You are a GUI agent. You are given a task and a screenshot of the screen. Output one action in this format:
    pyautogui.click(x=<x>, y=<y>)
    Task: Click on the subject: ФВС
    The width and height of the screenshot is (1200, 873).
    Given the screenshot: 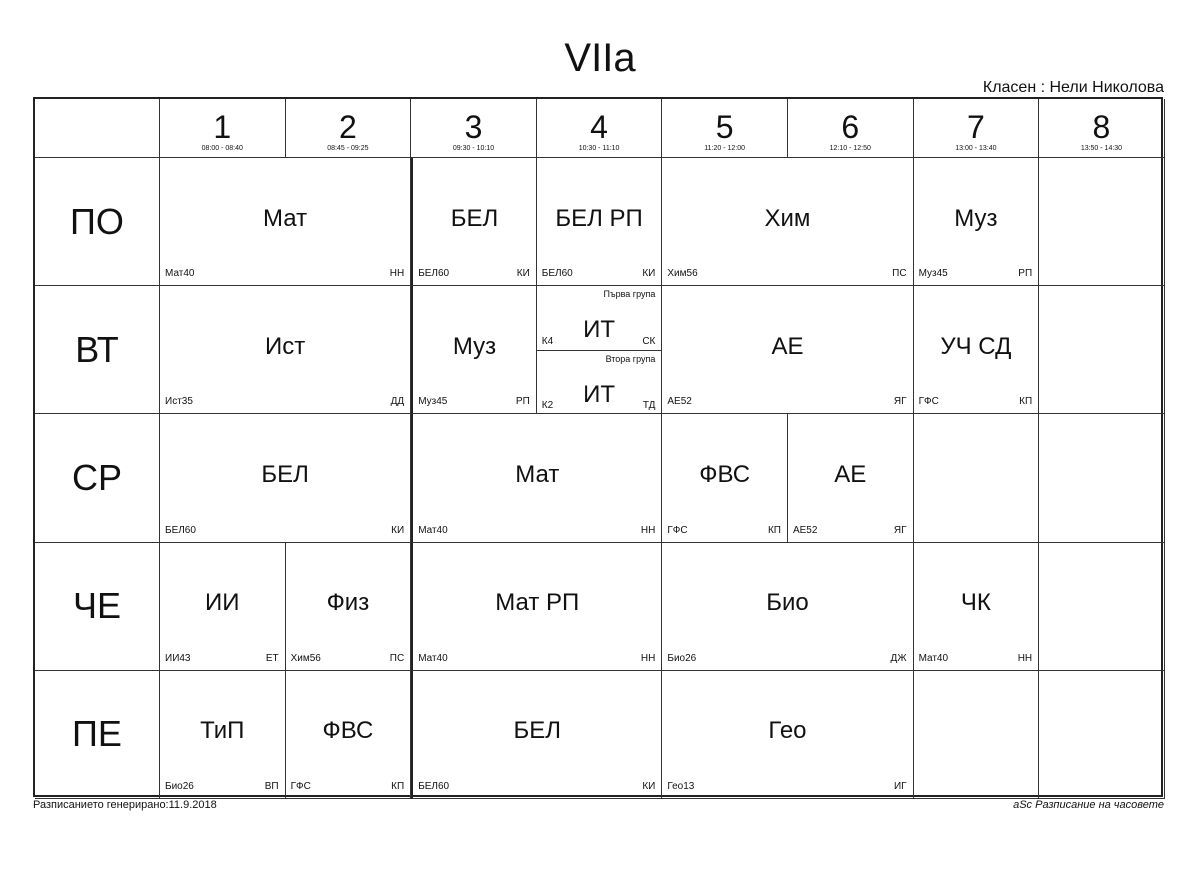 What is the action you would take?
    pyautogui.click(x=725, y=475)
    